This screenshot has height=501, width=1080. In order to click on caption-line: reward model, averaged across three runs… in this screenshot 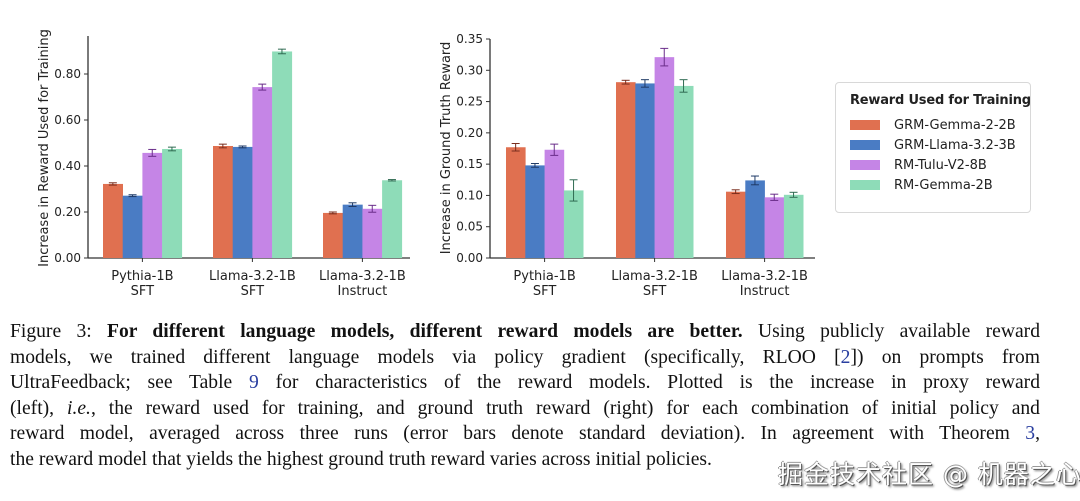, I will do `click(525, 434)`.